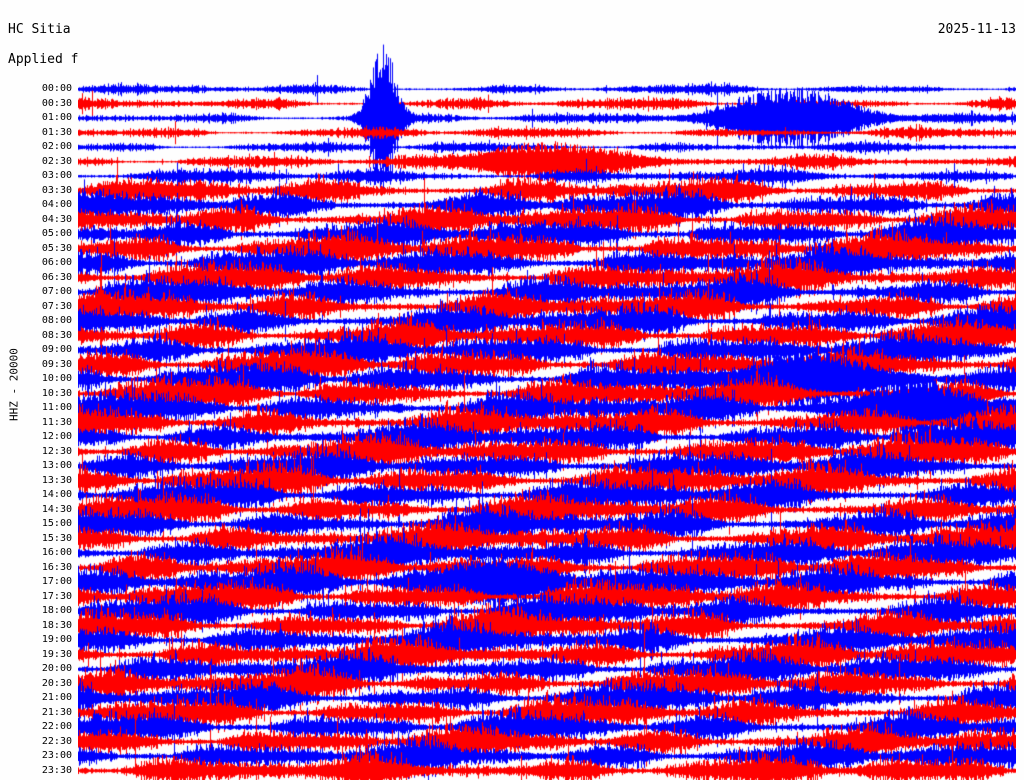 This screenshot has height=780, width=1024. What do you see at coordinates (56, 190) in the screenshot?
I see `time-tick-label: 03:30` at bounding box center [56, 190].